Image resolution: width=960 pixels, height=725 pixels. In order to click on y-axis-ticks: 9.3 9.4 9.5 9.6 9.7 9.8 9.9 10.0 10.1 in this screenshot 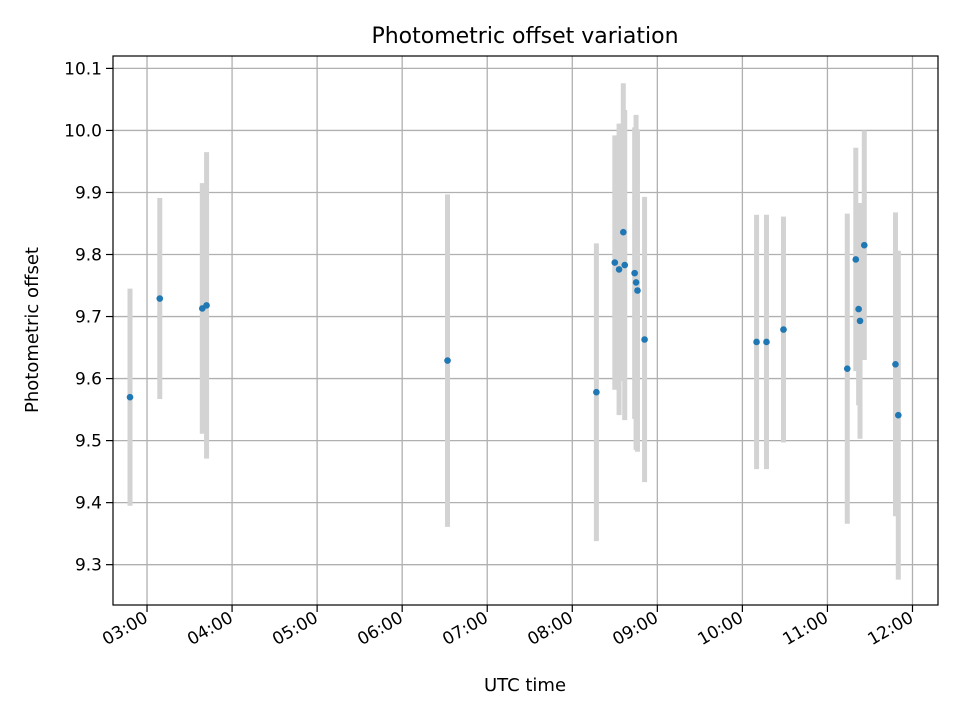, I will do `click(88, 317)`.